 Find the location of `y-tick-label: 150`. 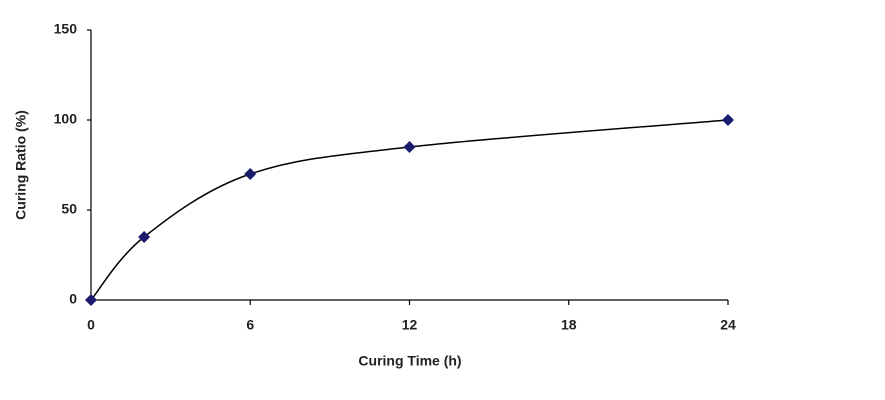

y-tick-label: 150 is located at coordinates (66, 29).